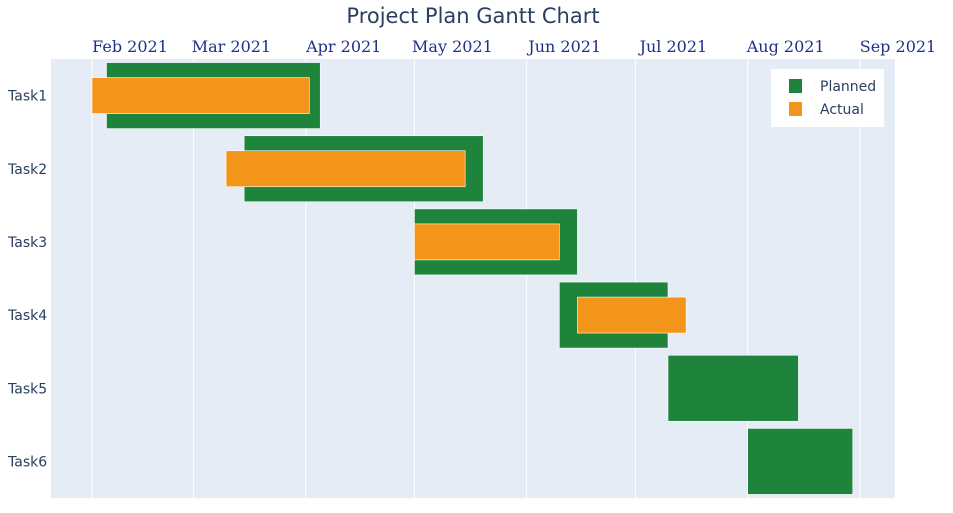 This screenshot has width=953, height=513. What do you see at coordinates (563, 46) in the screenshot?
I see `x-tick-label: Jun 2021` at bounding box center [563, 46].